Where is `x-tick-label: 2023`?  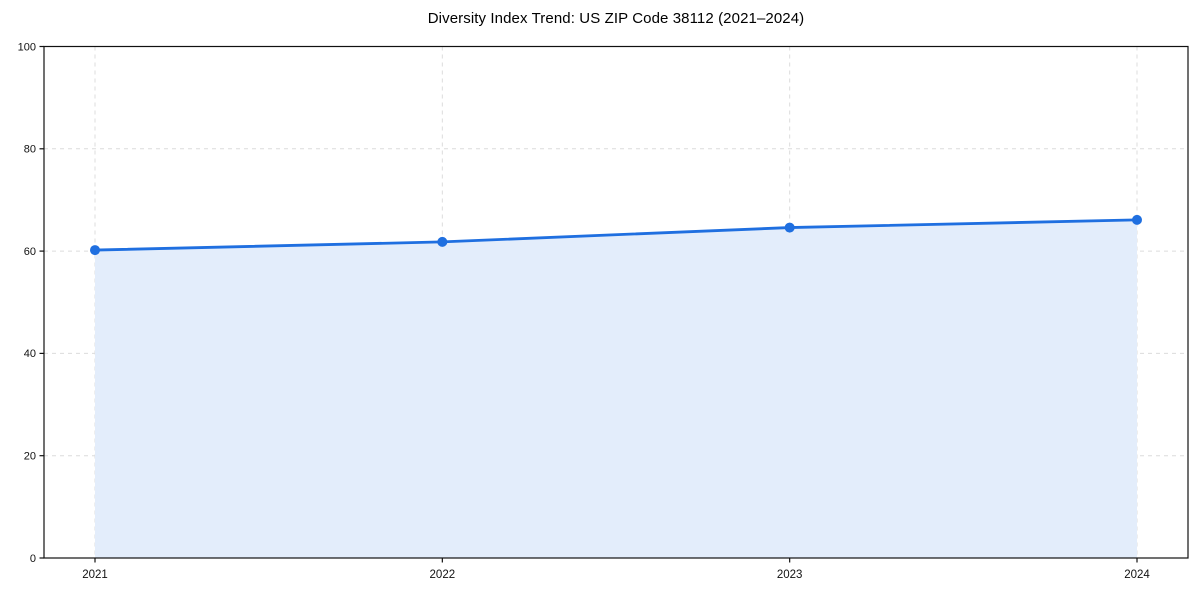 x-tick-label: 2023 is located at coordinates (790, 575).